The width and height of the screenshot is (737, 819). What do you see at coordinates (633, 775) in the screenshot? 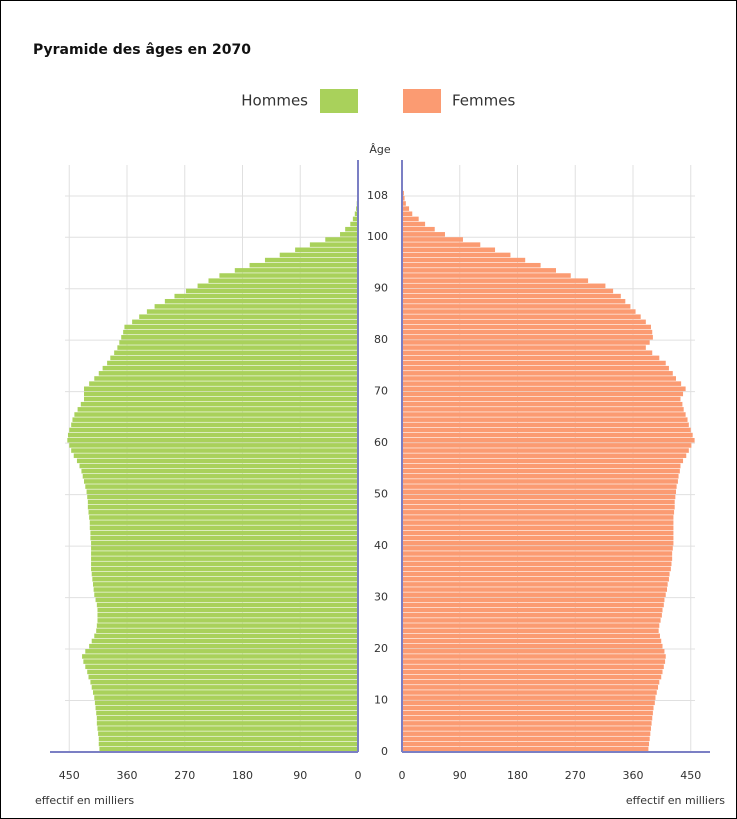
I see `x-tick-label: 360` at bounding box center [633, 775].